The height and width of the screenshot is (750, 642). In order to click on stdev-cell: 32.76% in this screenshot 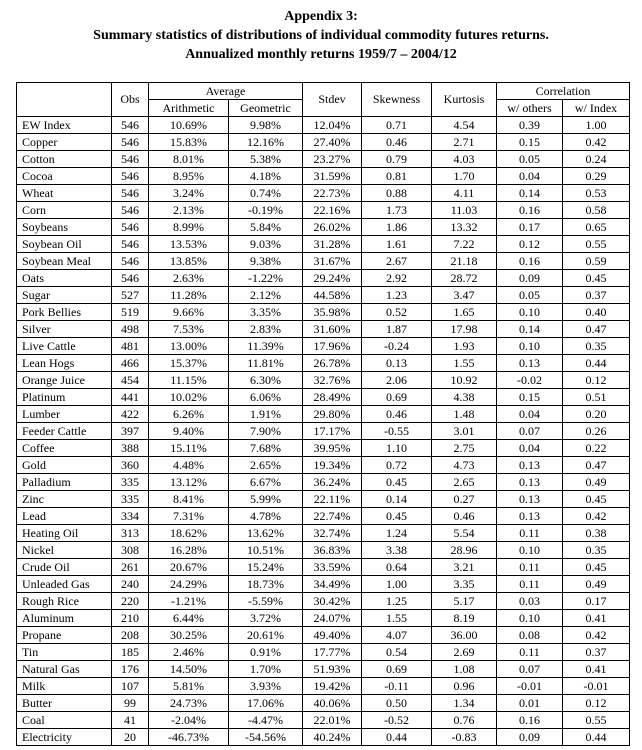, I will do `click(332, 380)`.